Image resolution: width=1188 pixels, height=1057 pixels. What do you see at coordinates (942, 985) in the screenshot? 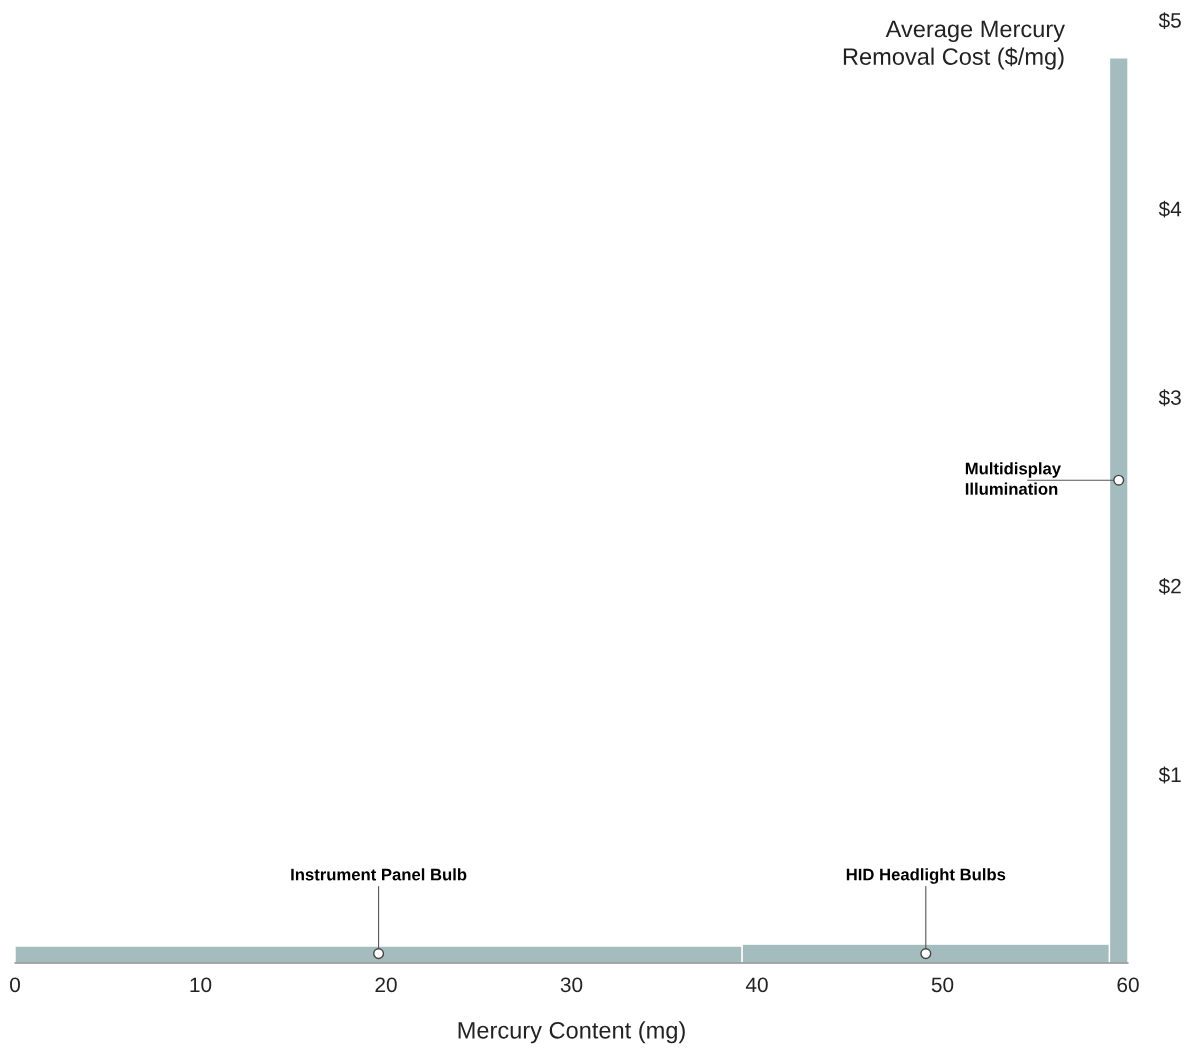
I see `x-tick-label: 50` at bounding box center [942, 985].